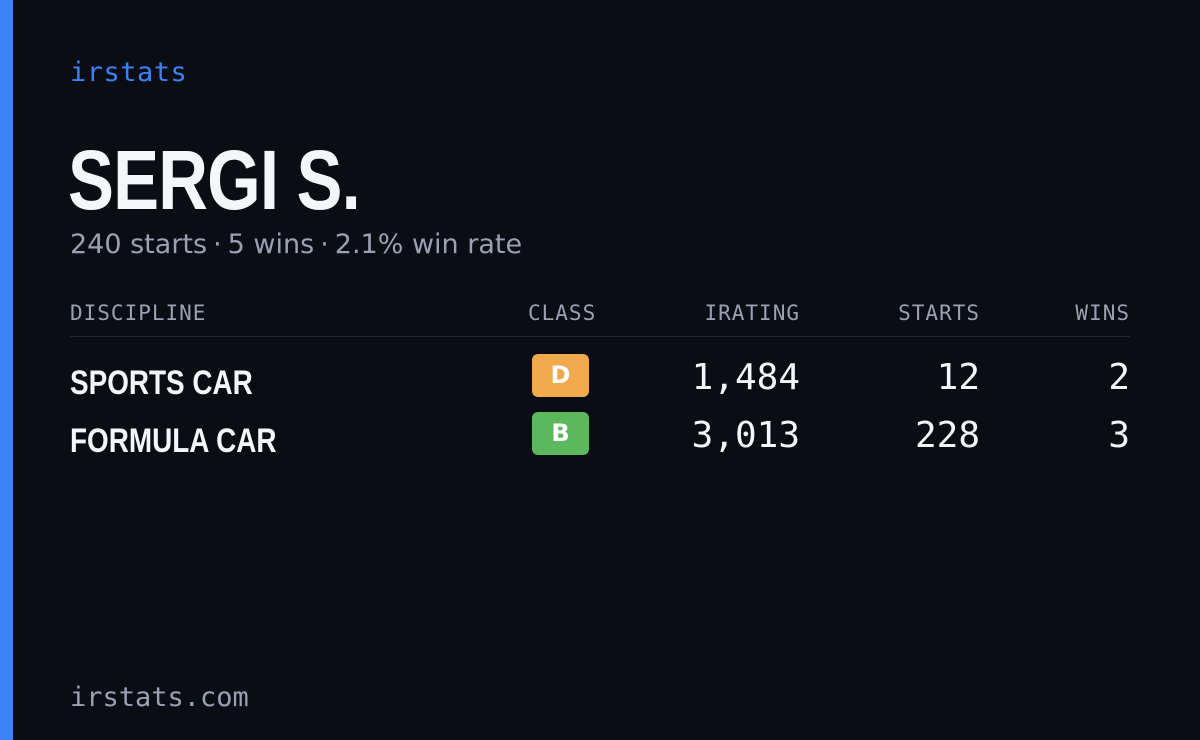  Describe the element at coordinates (600, 379) in the screenshot. I see `table-row: SPORTS CAR D 1,484 12 2` at that location.